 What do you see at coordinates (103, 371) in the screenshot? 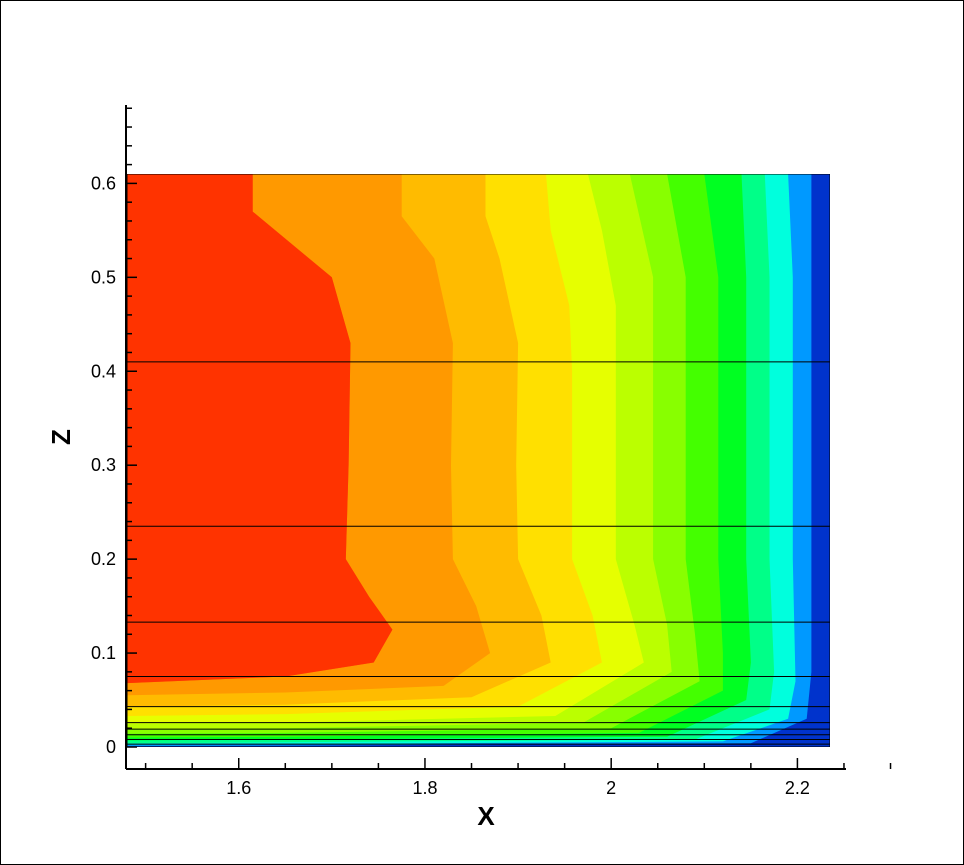
I see `y-tick-label: 0.4` at bounding box center [103, 371].